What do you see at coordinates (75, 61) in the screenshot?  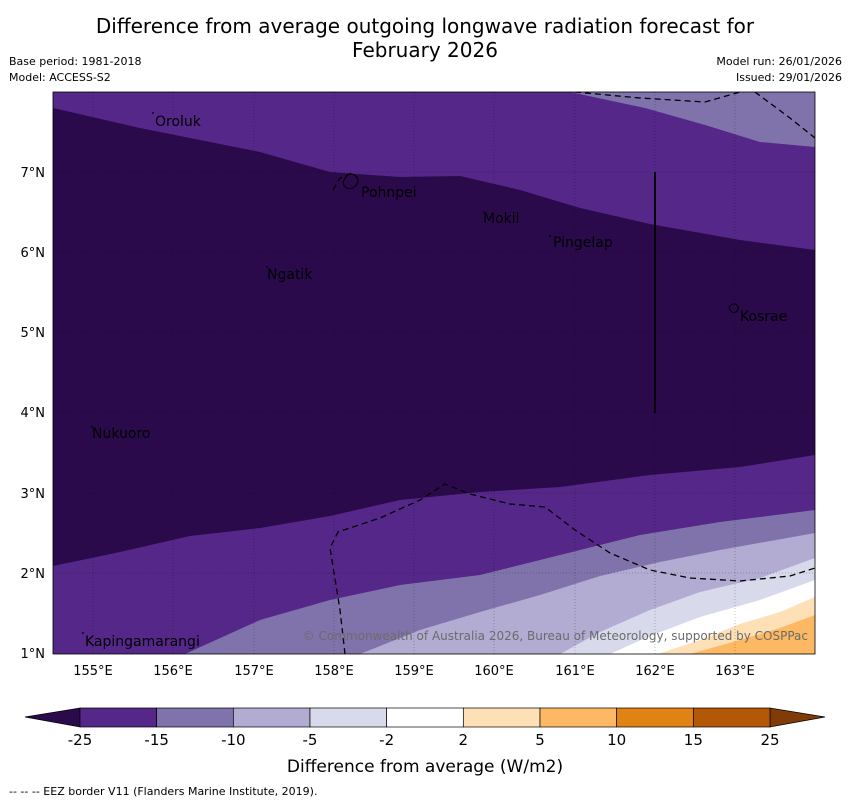 I see `base-period: Base period: 1981-2018` at bounding box center [75, 61].